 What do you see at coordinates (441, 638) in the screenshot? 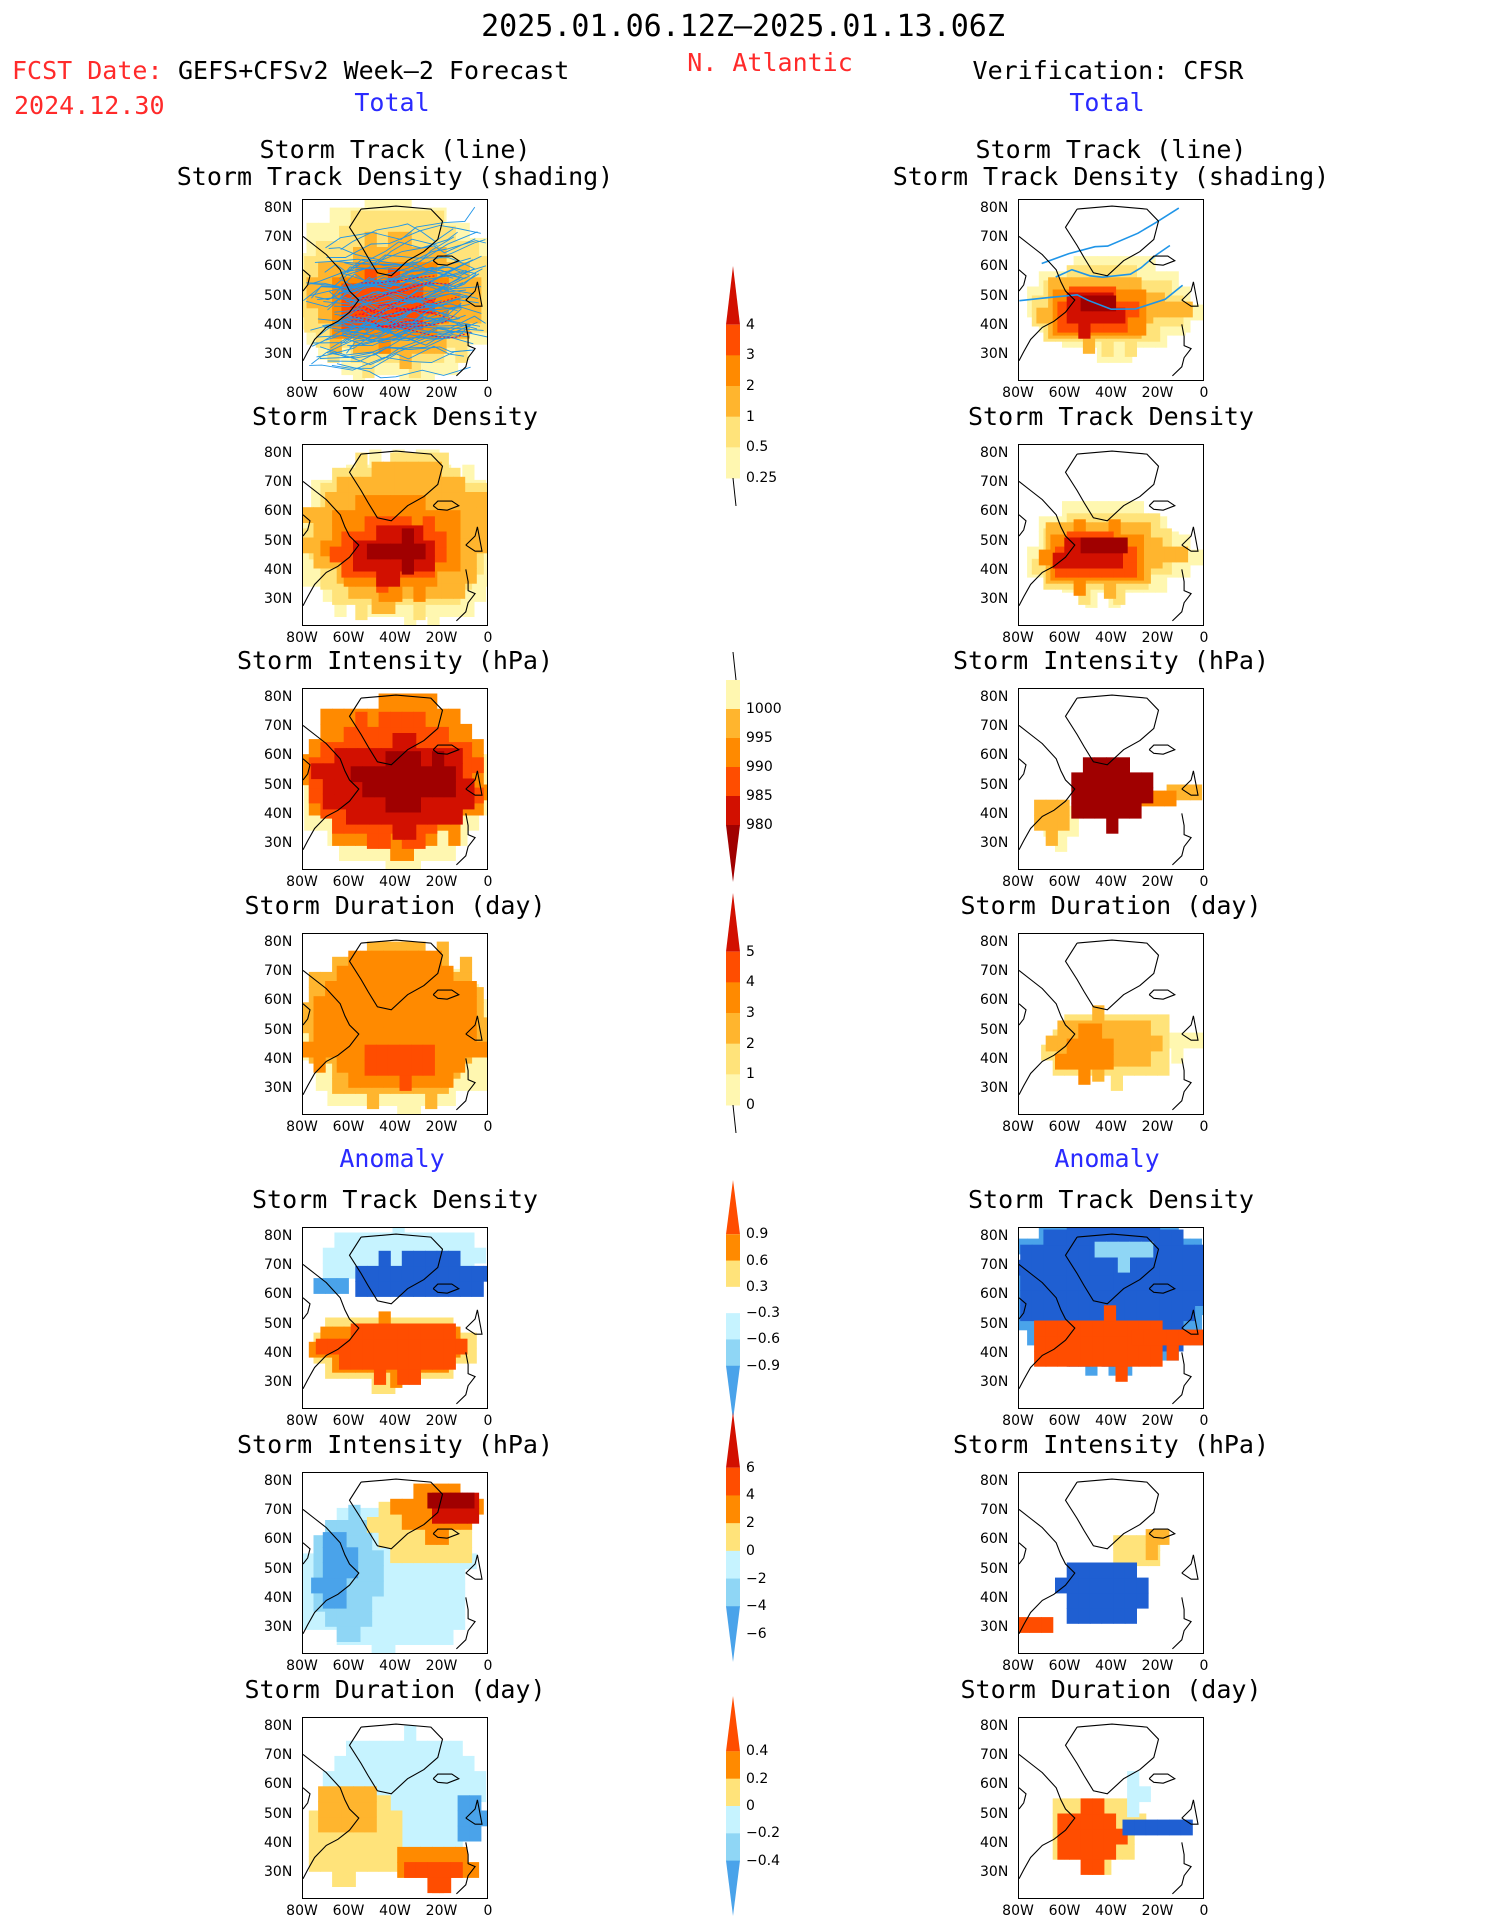
I see `x-tick-label: 20W` at bounding box center [441, 638].